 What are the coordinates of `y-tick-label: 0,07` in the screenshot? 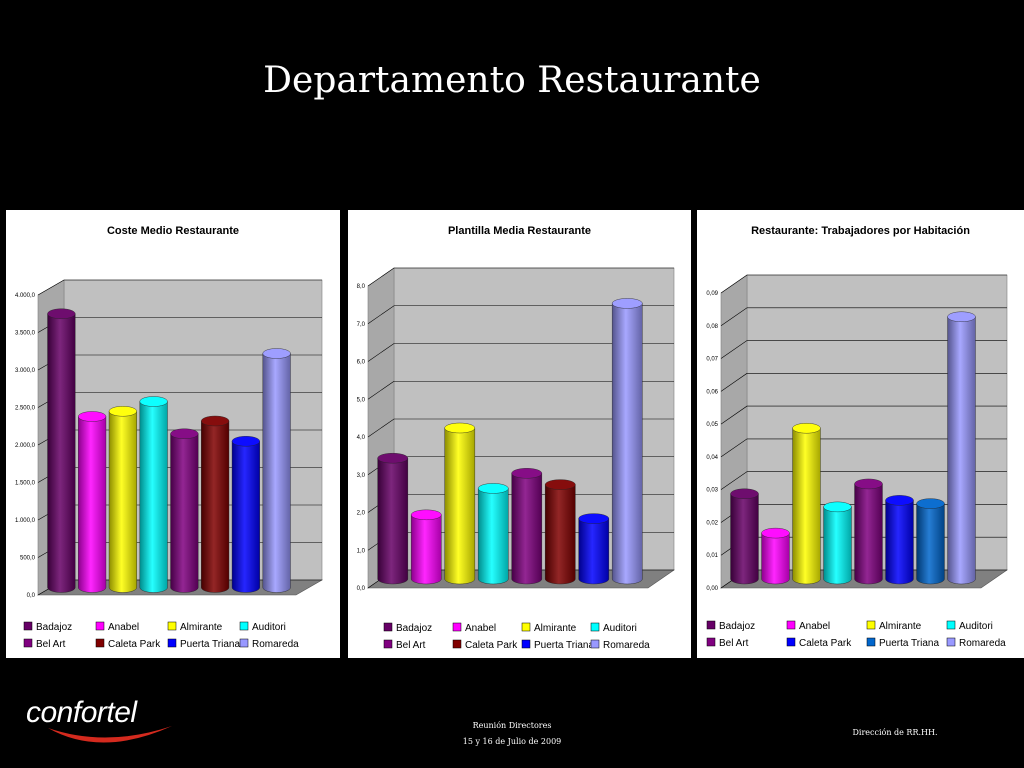 It's located at (712, 360).